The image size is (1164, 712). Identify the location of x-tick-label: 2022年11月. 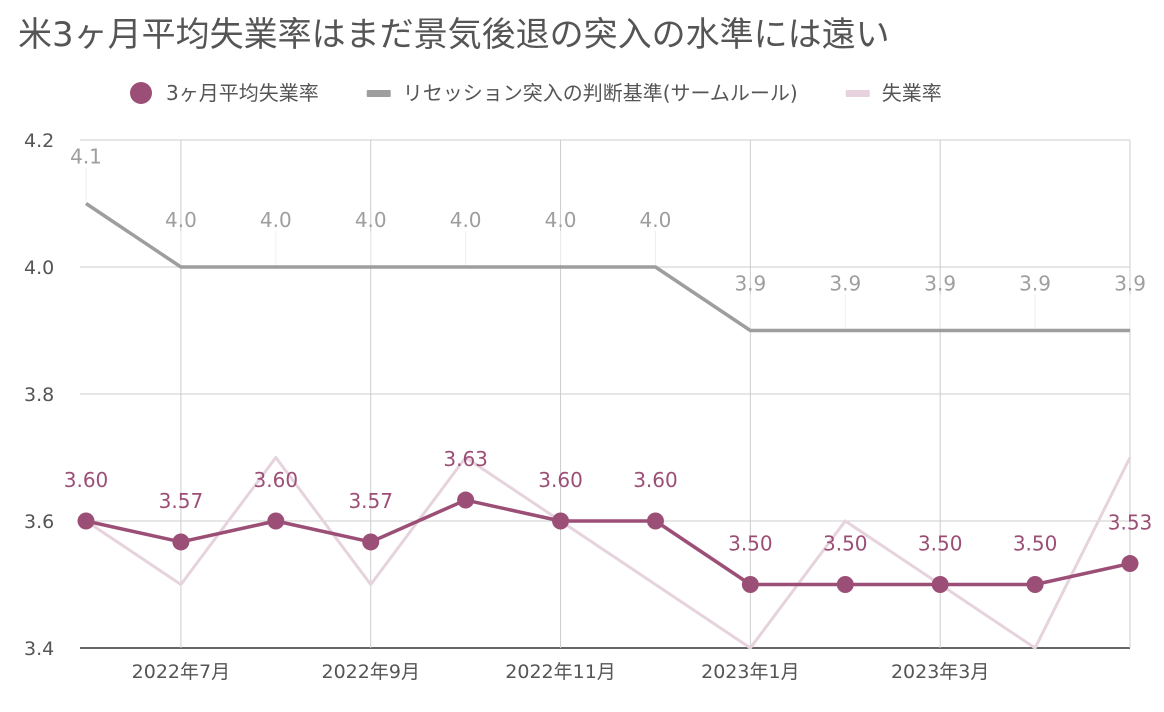
(560, 672).